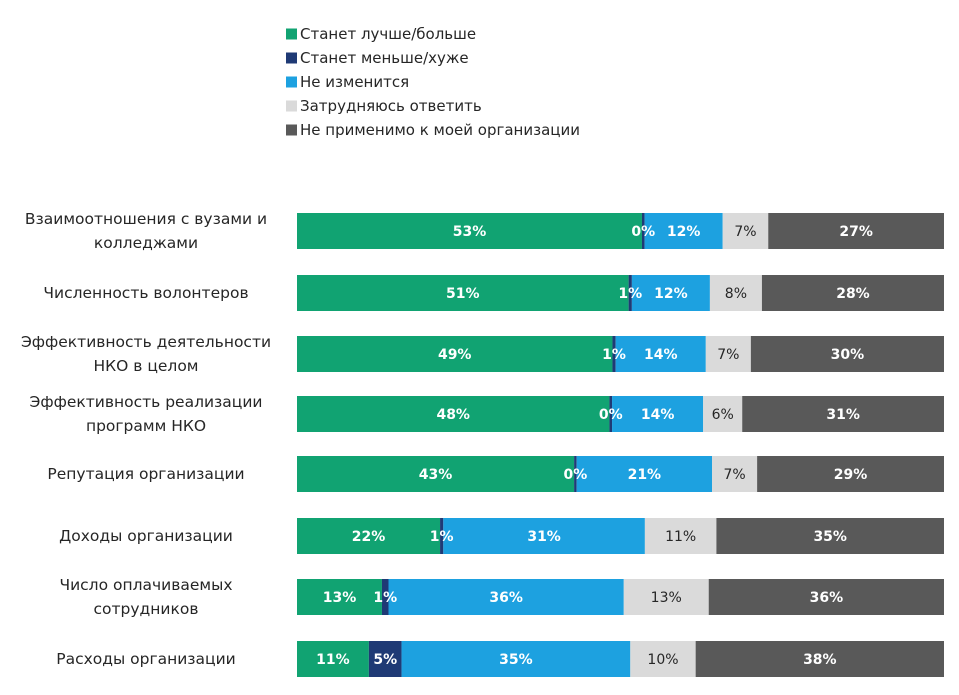 This screenshot has width=959, height=695. I want to click on category-label: Расходы организации, so click(146, 659).